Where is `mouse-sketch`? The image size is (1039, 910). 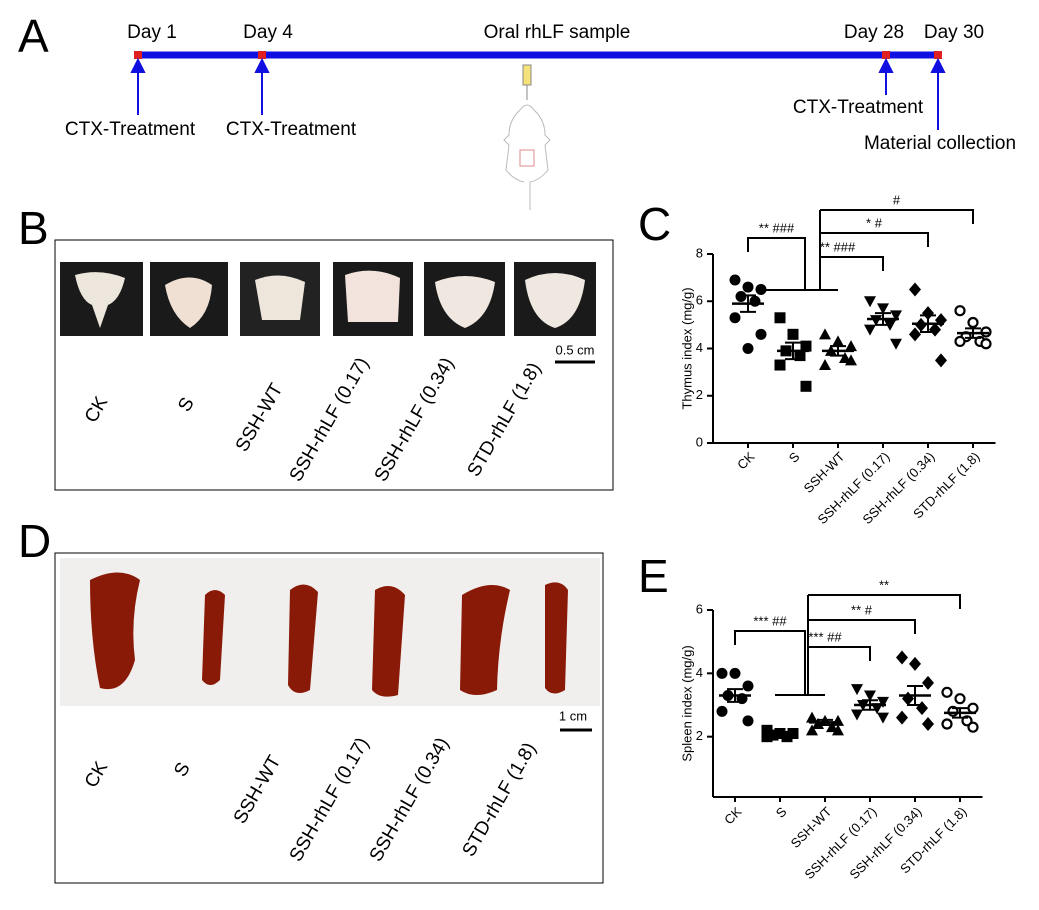
mouse-sketch is located at coordinates (527, 137).